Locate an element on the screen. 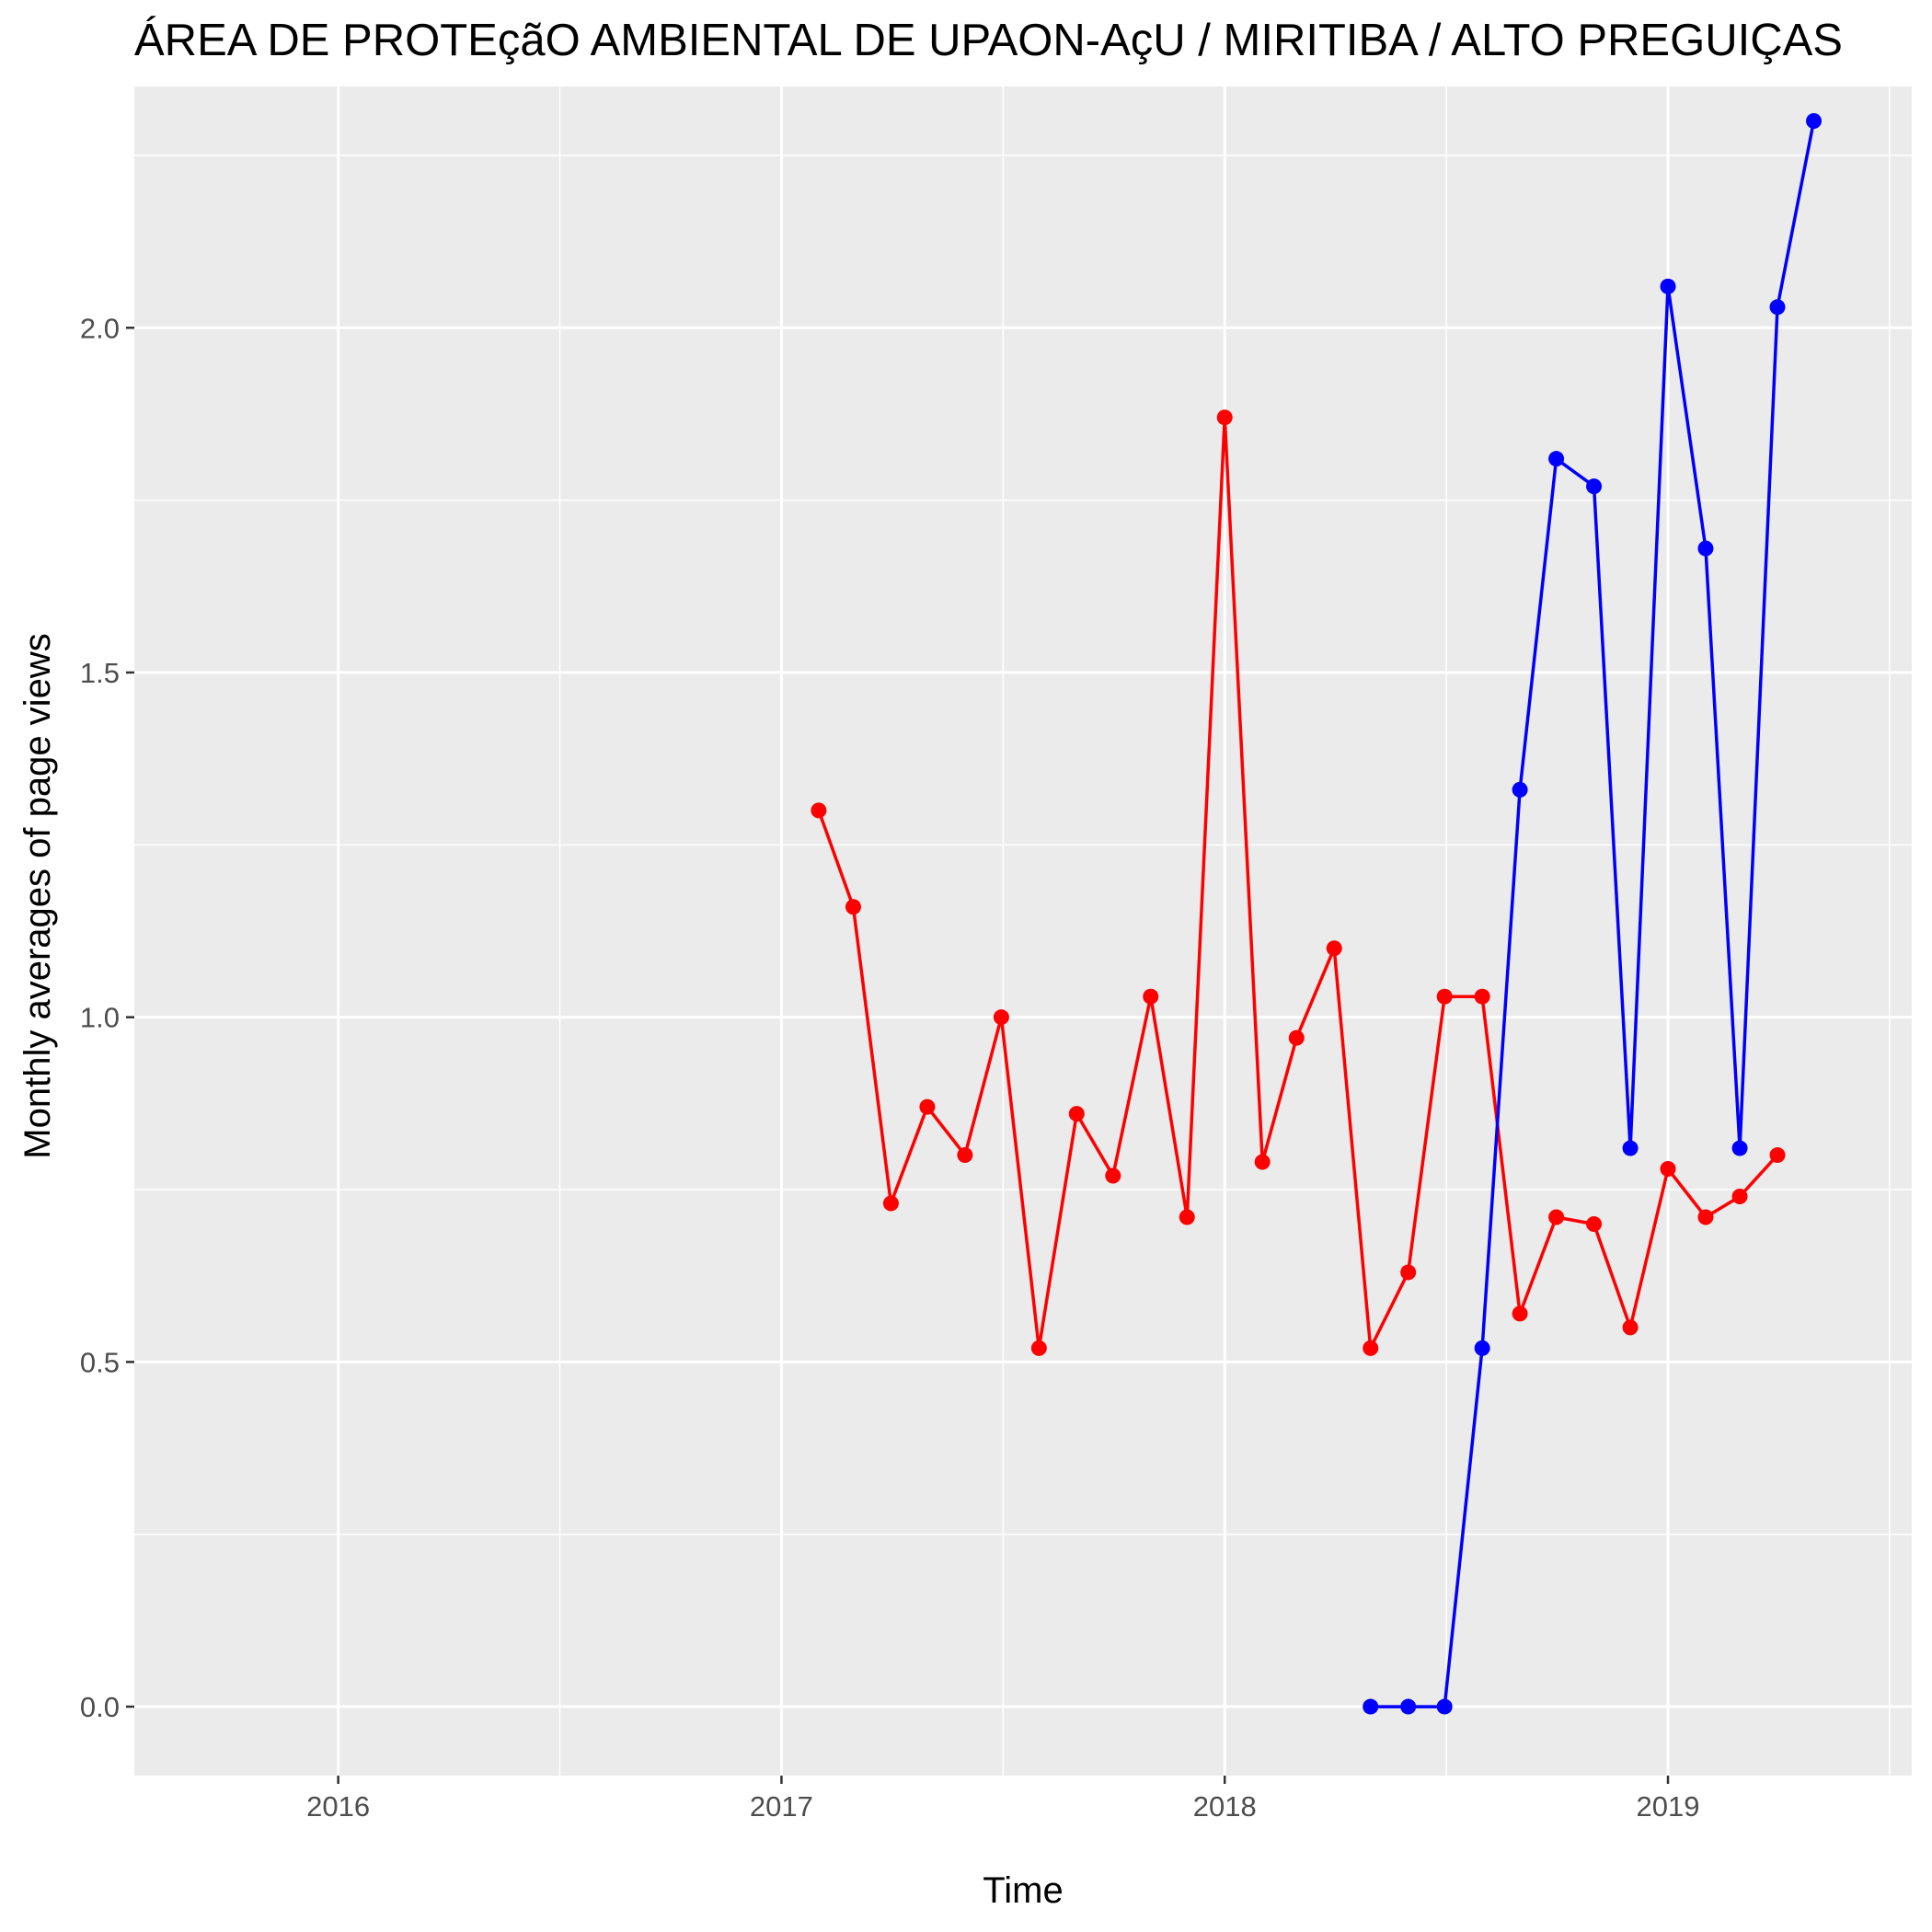  x-tick-label: 2018 is located at coordinates (1225, 1806).